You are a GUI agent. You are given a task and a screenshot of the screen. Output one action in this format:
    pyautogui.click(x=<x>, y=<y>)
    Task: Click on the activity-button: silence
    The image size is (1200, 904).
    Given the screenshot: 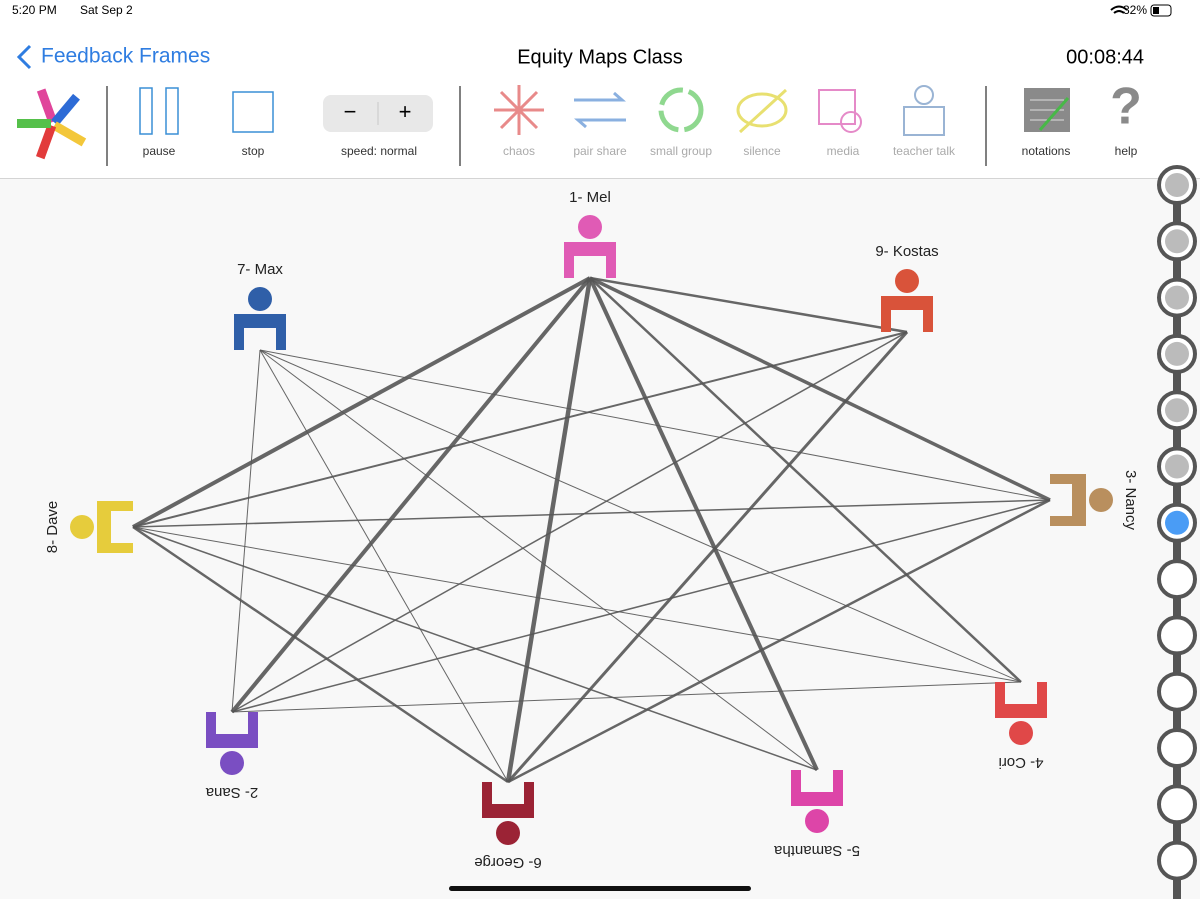 What is the action you would take?
    pyautogui.click(x=762, y=123)
    